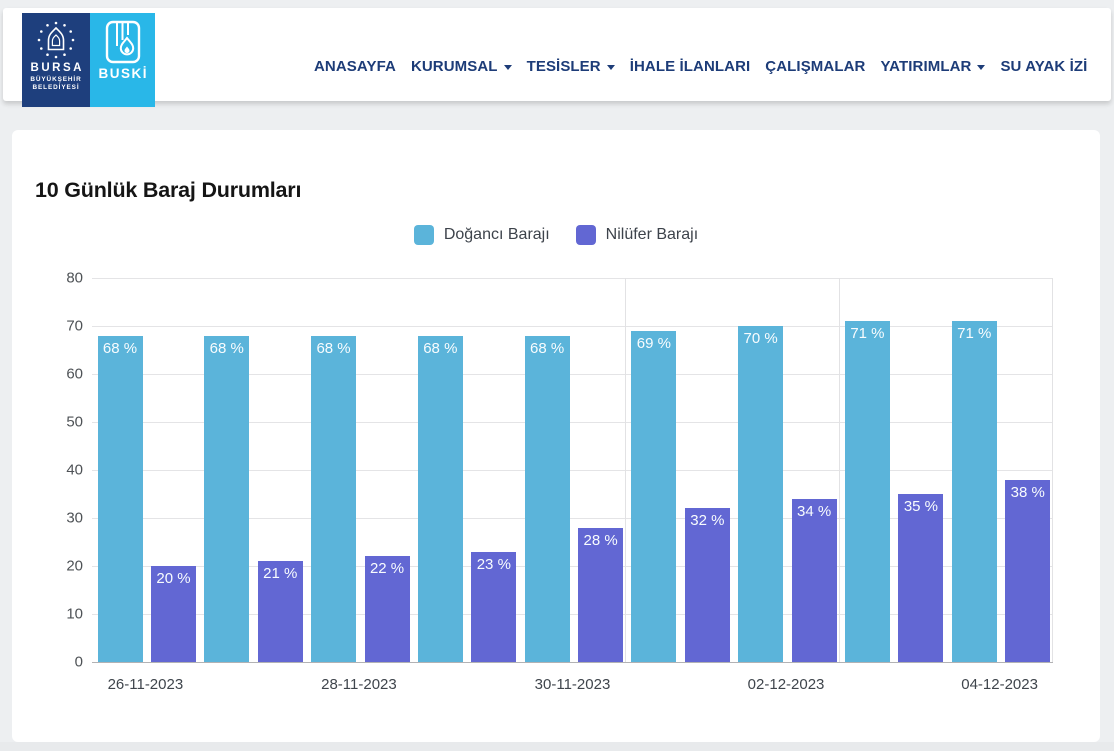 Image resolution: width=1114 pixels, height=751 pixels. I want to click on bar-value-label: 20 %, so click(173, 578).